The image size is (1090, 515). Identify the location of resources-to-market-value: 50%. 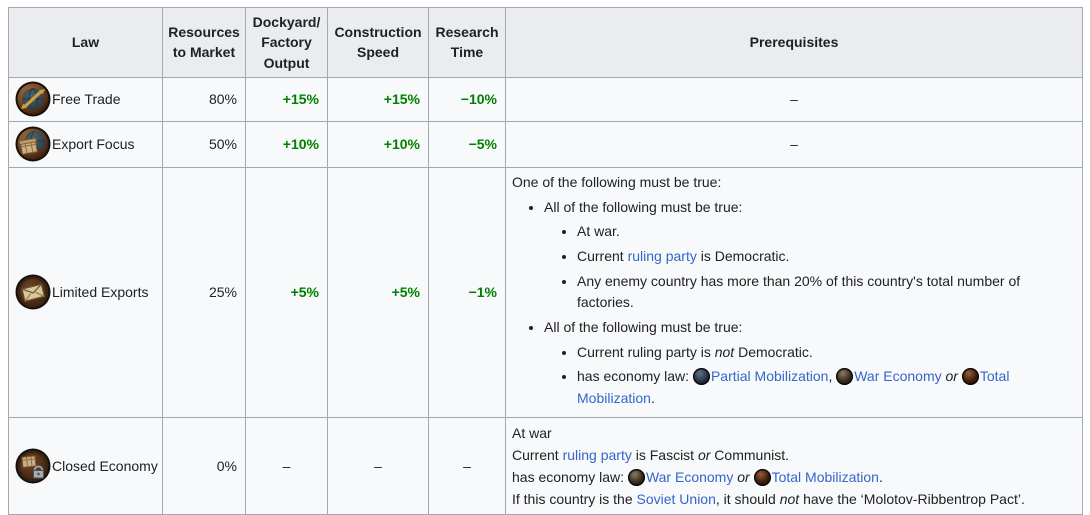
(204, 144).